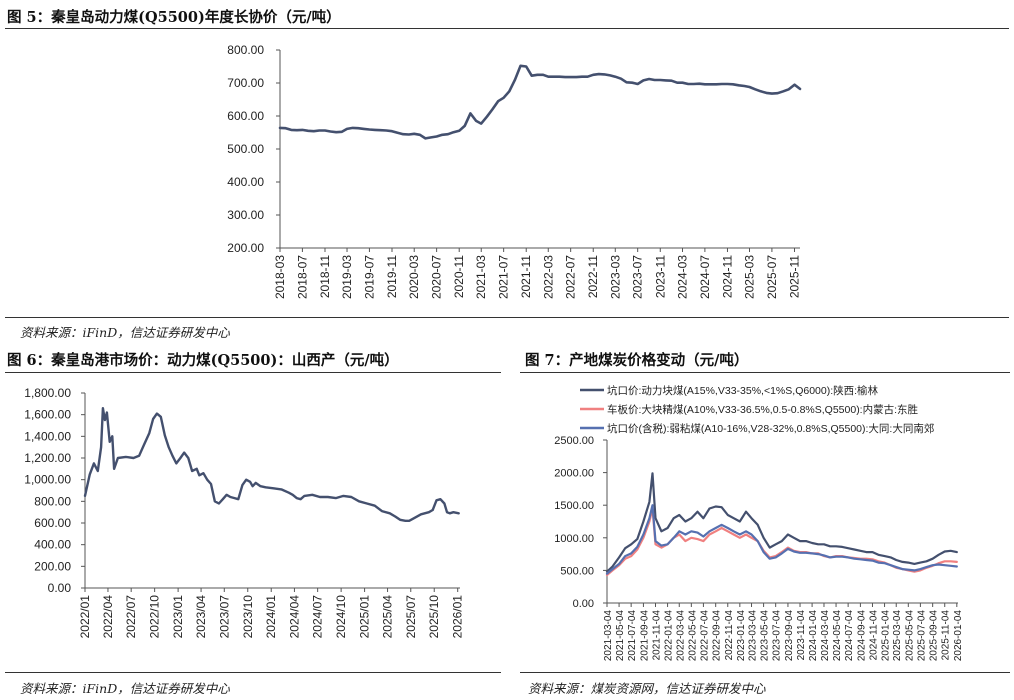  I want to click on fig6-ytick-label: 0.00, so click(60, 588).